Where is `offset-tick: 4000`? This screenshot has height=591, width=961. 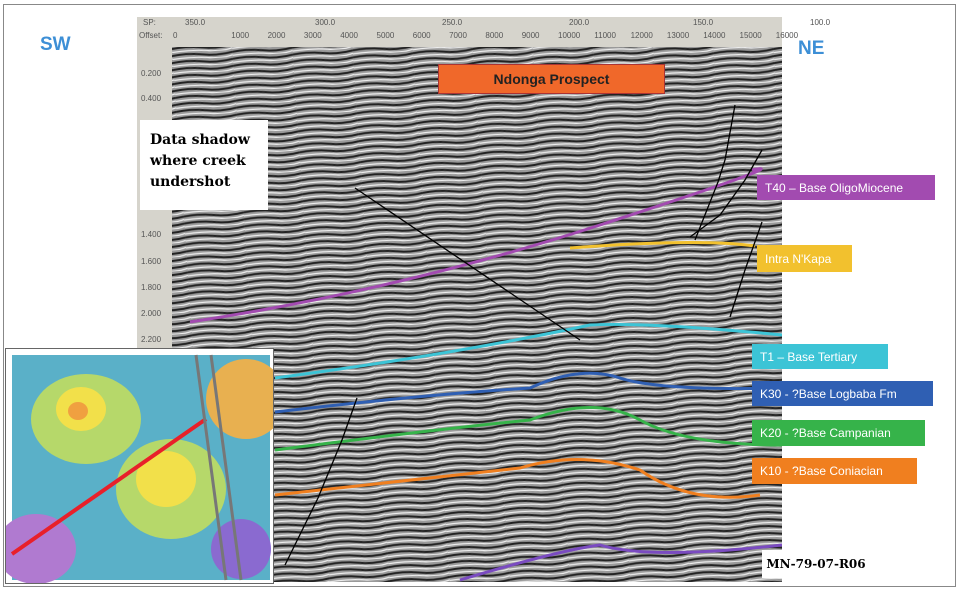 offset-tick: 4000 is located at coordinates (349, 35).